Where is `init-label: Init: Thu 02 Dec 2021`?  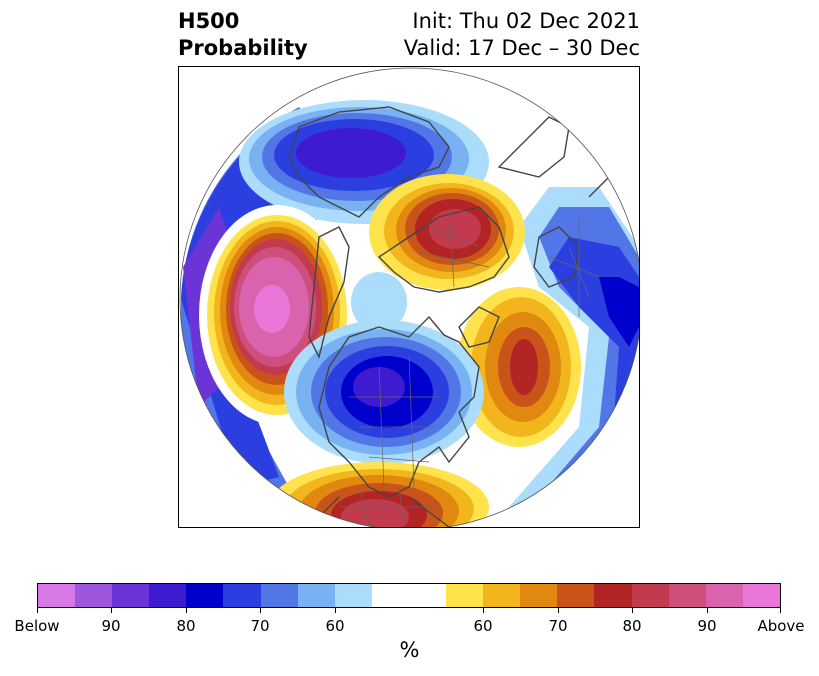 init-label: Init: Thu 02 Dec 2021 is located at coordinates (526, 21).